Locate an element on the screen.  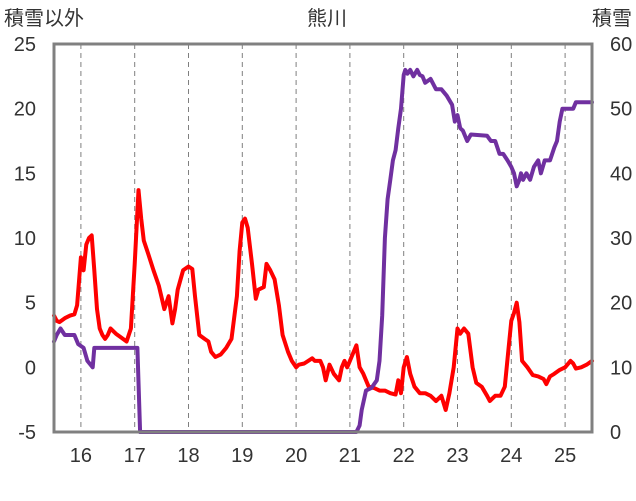
x-tick-label: 19 is located at coordinates (242, 456).